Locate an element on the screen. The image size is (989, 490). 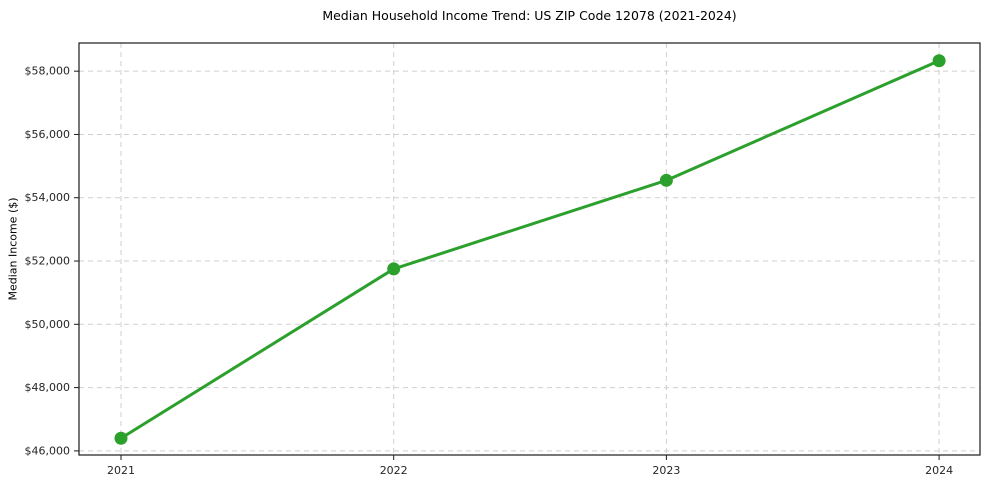
y-tick-label: $50,000 is located at coordinates (48, 324).